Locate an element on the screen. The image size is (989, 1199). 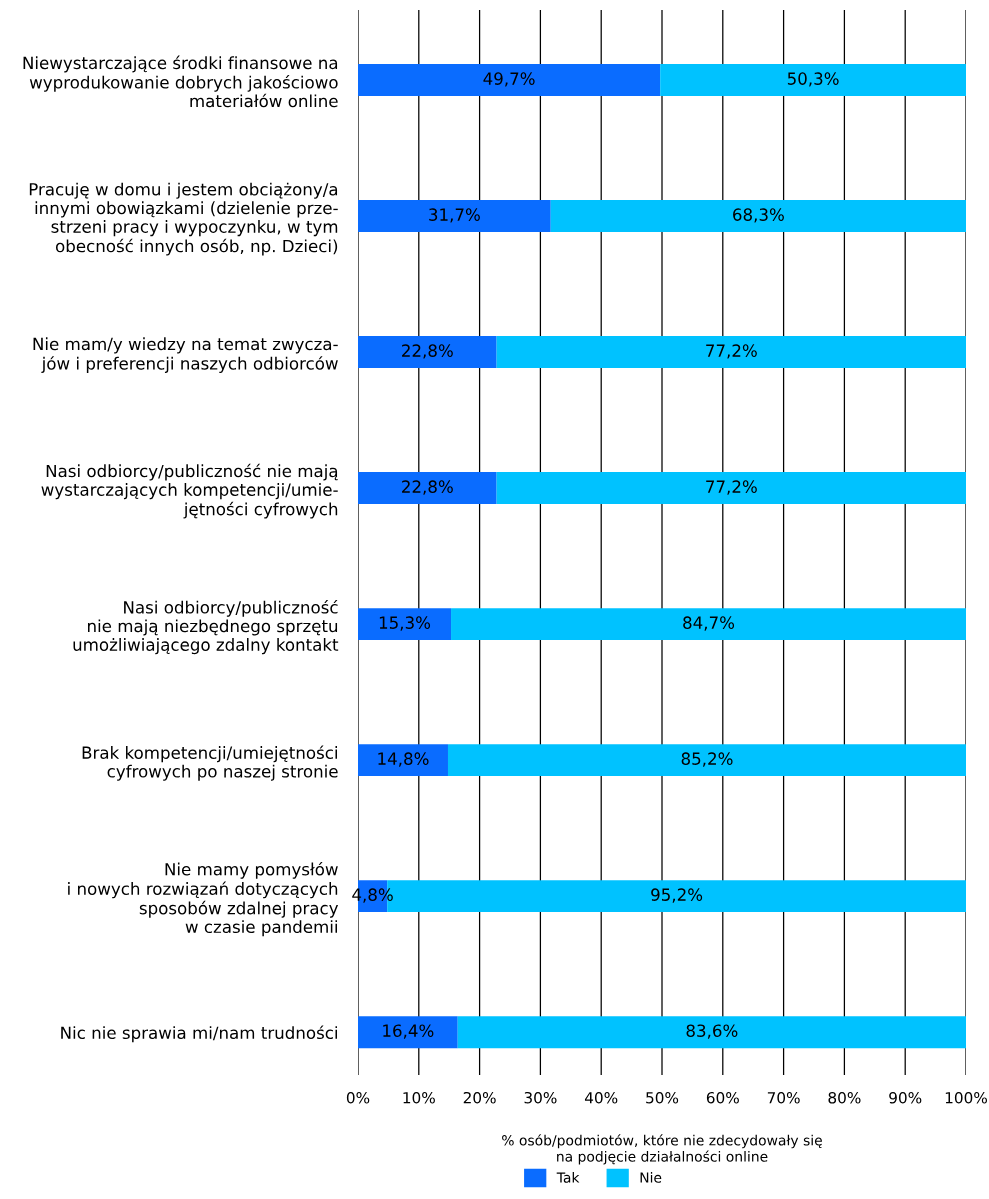
y-tick-label: Nasi odbiorcy/publiczność nie mają niezbędnego sprzętu umożliwiającego zdalny kontakt is located at coordinates (206, 627).